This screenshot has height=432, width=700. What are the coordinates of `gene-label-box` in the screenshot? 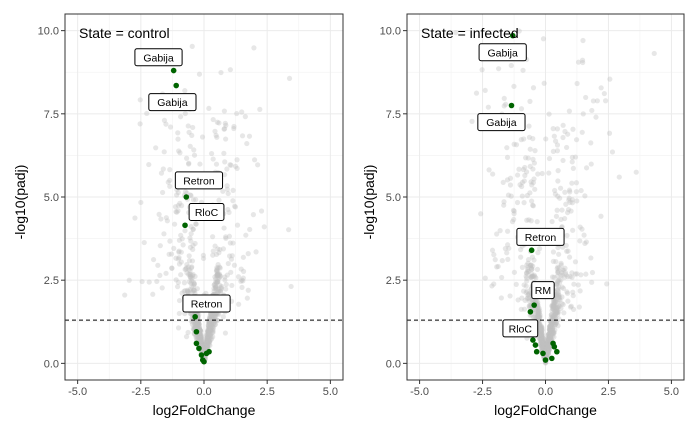 It's located at (206, 303).